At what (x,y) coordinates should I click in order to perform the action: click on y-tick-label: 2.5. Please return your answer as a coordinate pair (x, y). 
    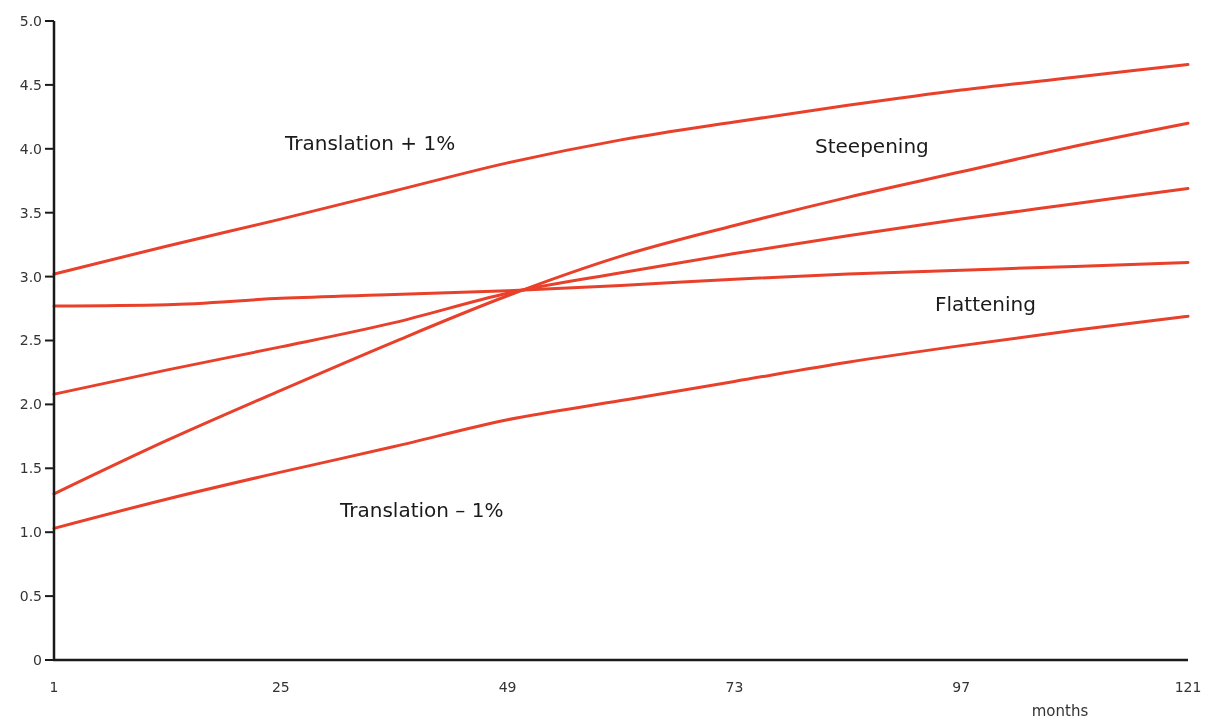
    Looking at the image, I should click on (30, 340).